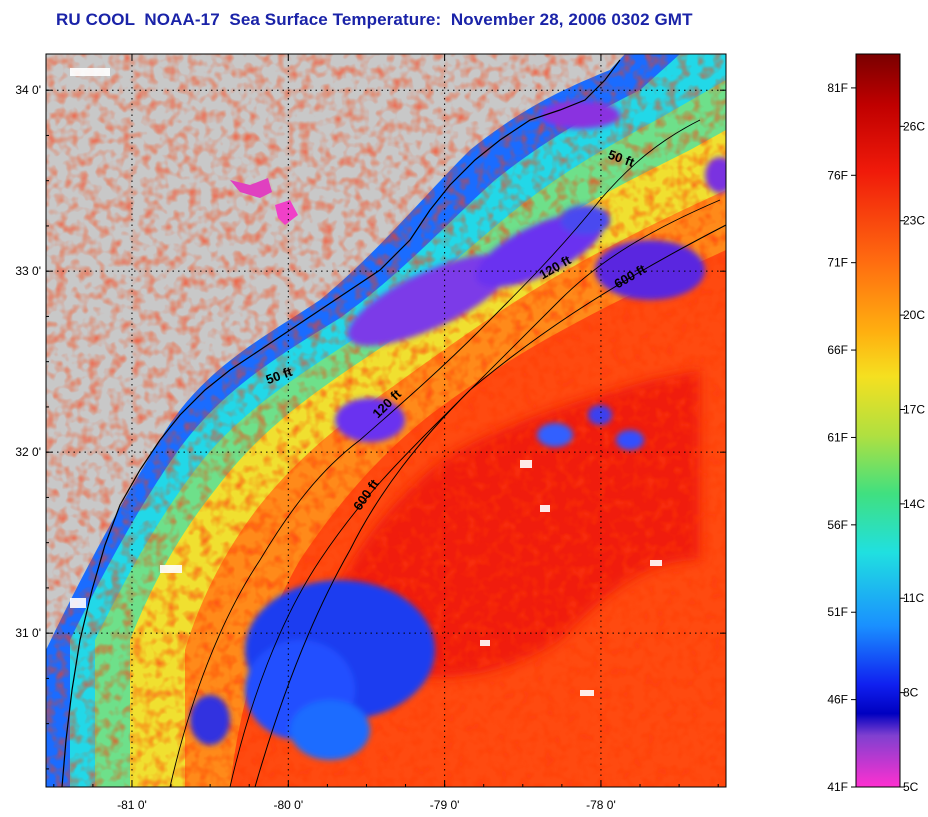 This screenshot has height=817, width=928. I want to click on lon-tick-label-2: -79 0', so click(445, 805).